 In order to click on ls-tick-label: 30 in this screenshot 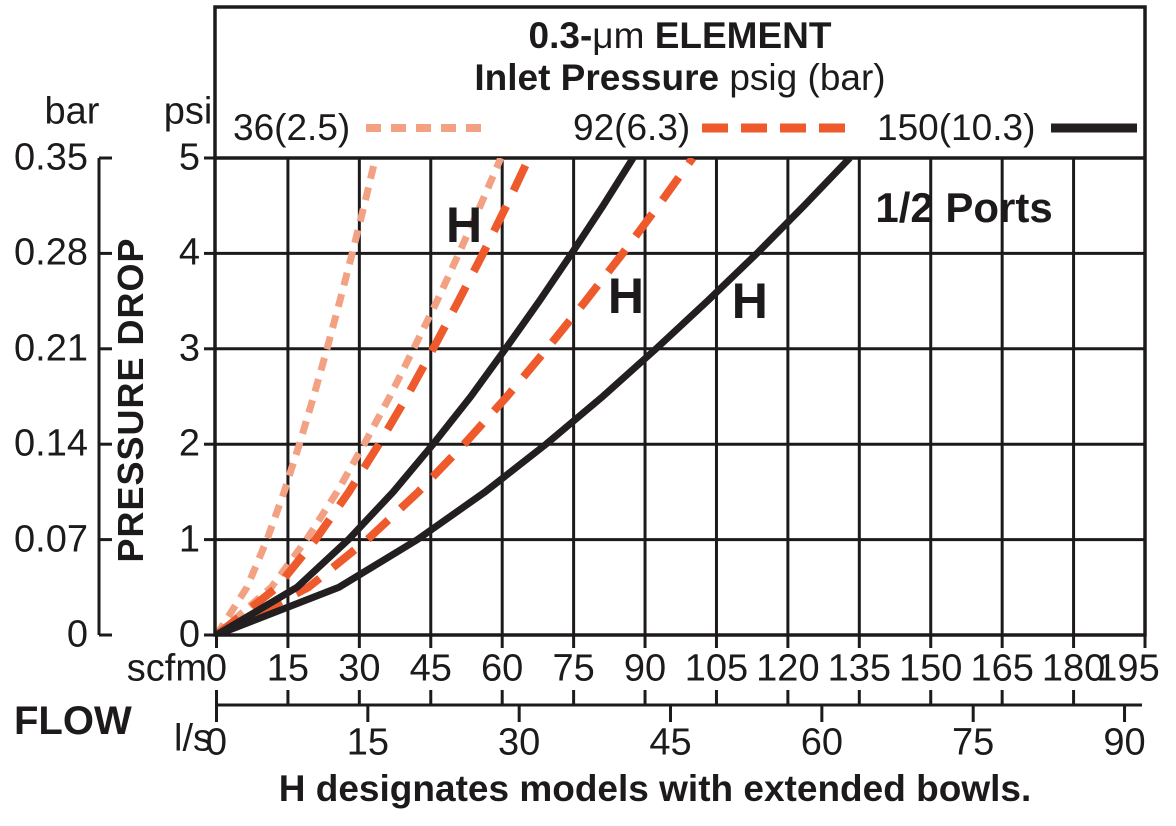, I will do `click(519, 742)`.